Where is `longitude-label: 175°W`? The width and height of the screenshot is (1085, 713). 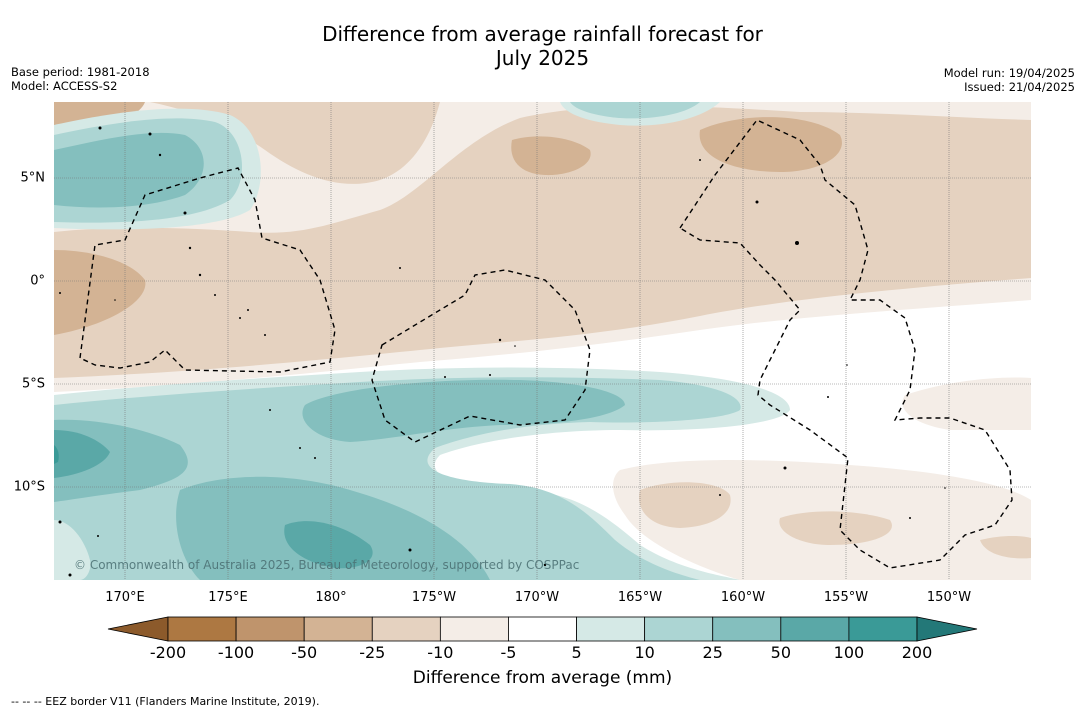 longitude-label: 175°W is located at coordinates (434, 597).